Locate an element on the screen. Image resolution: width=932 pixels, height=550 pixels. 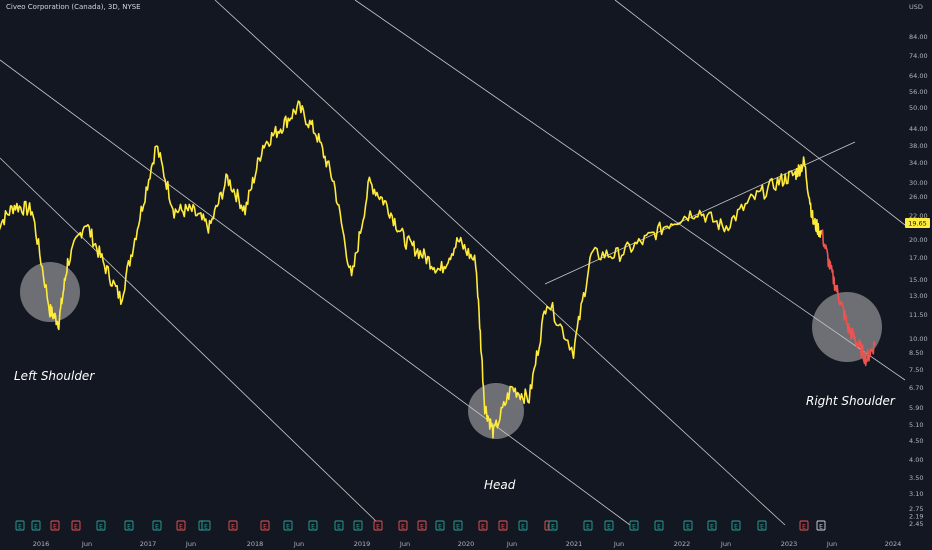
trend-line is located at coordinates (760, 113).